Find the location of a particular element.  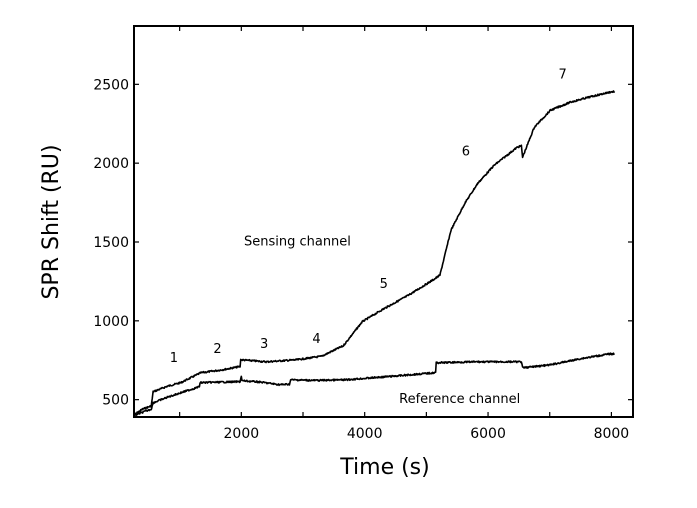

x-tick-label: 6000 is located at coordinates (488, 434).